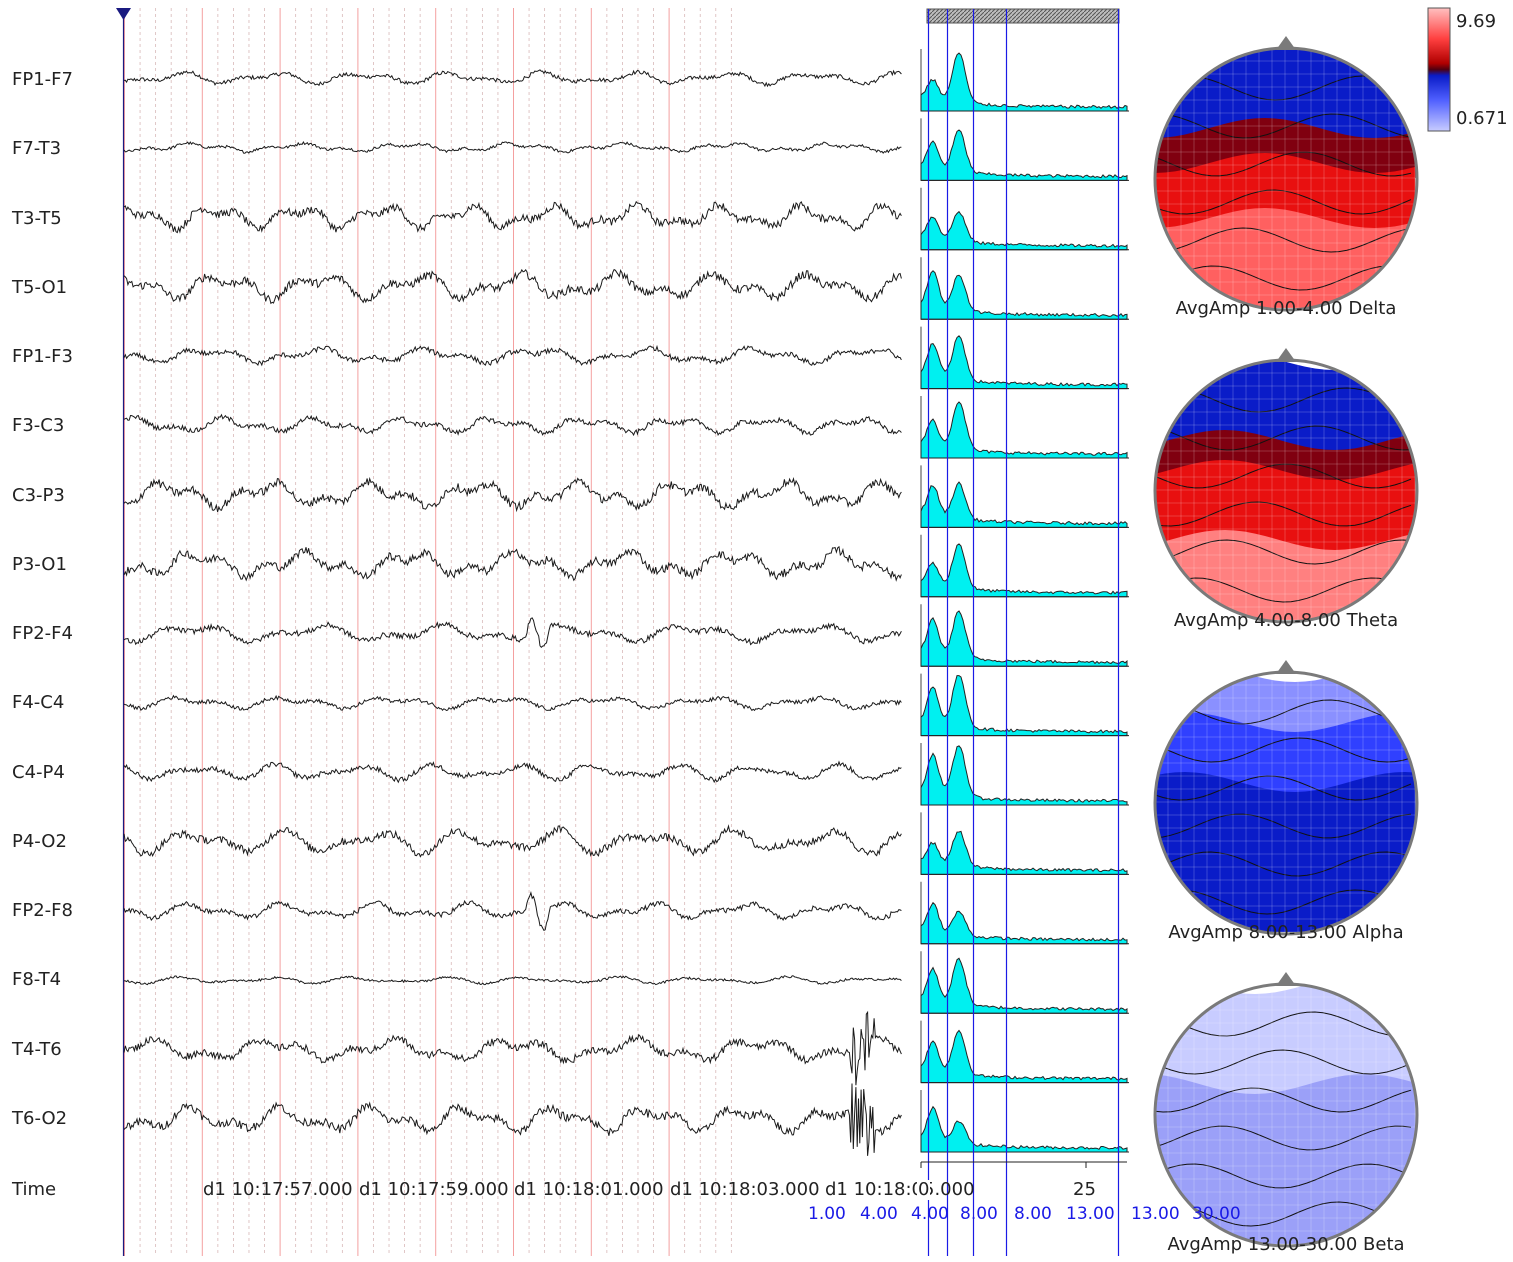 The width and height of the screenshot is (1513, 1262). Describe the element at coordinates (1286, 932) in the screenshot. I see `topomap-title-alpha: AvgAmp 8.00-13.00 Alpha` at that location.